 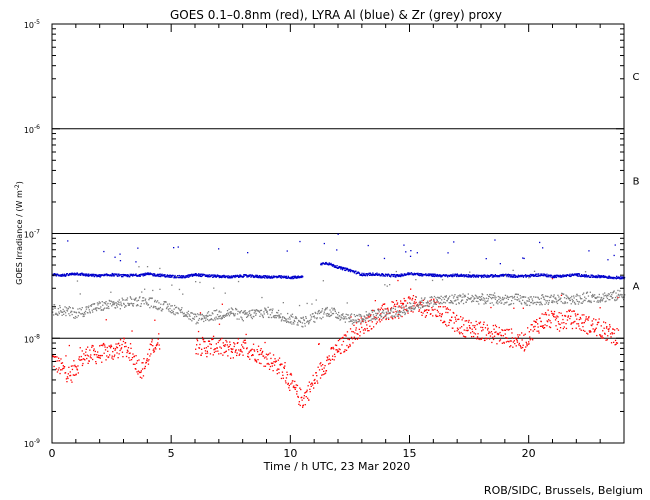 I want to click on flare-class-c: C, so click(x=636, y=77).